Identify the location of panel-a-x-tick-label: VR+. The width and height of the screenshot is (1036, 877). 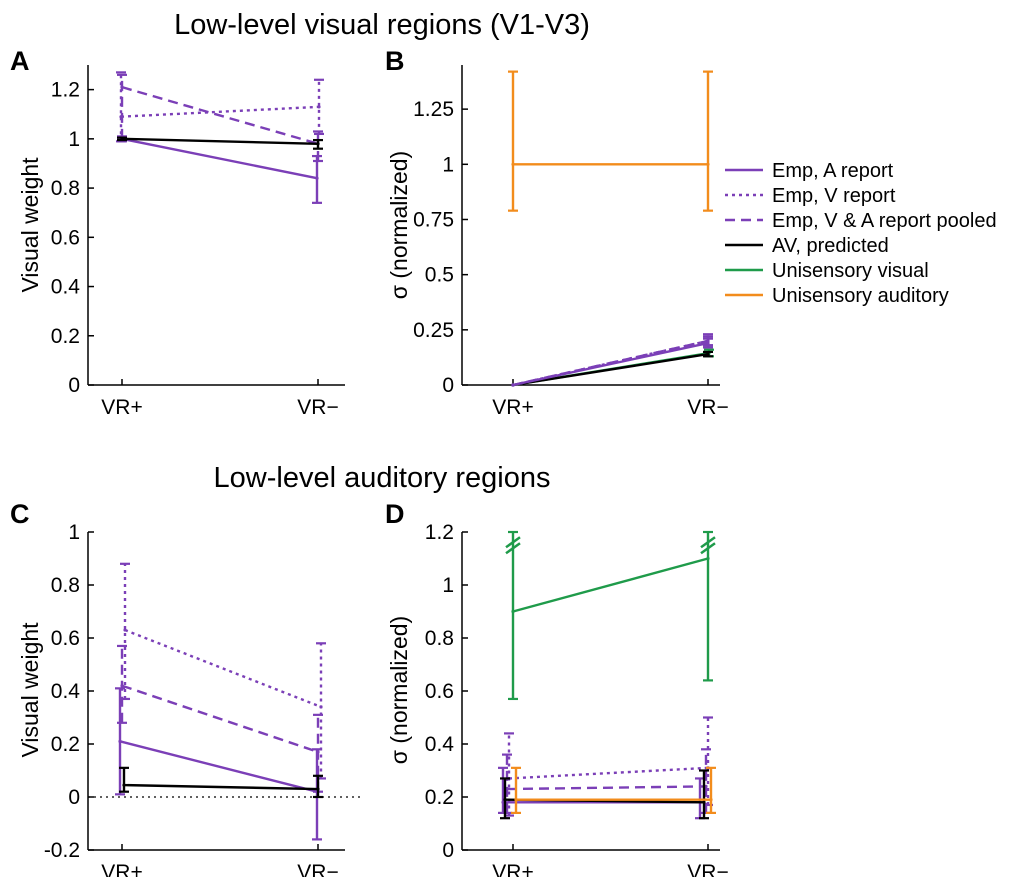
(121, 407).